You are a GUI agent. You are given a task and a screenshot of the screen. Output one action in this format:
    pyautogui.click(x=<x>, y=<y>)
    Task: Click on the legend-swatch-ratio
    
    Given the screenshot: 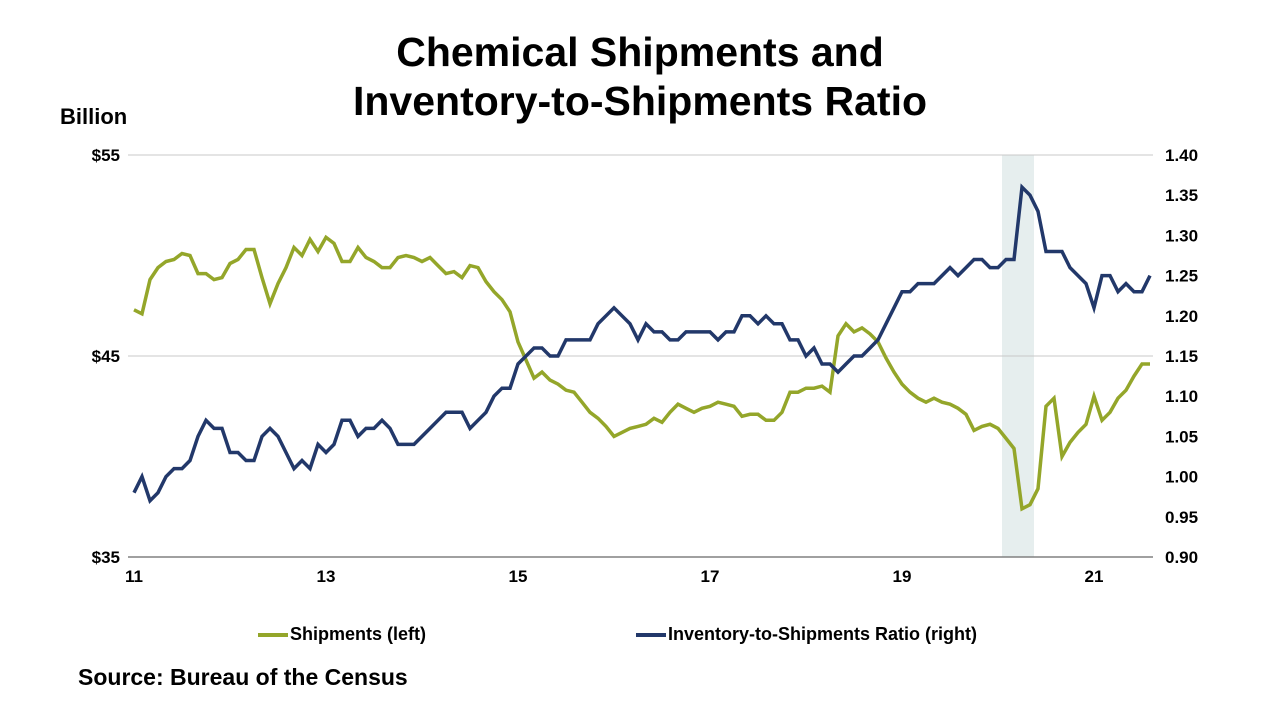 What is the action you would take?
    pyautogui.click(x=651, y=634)
    